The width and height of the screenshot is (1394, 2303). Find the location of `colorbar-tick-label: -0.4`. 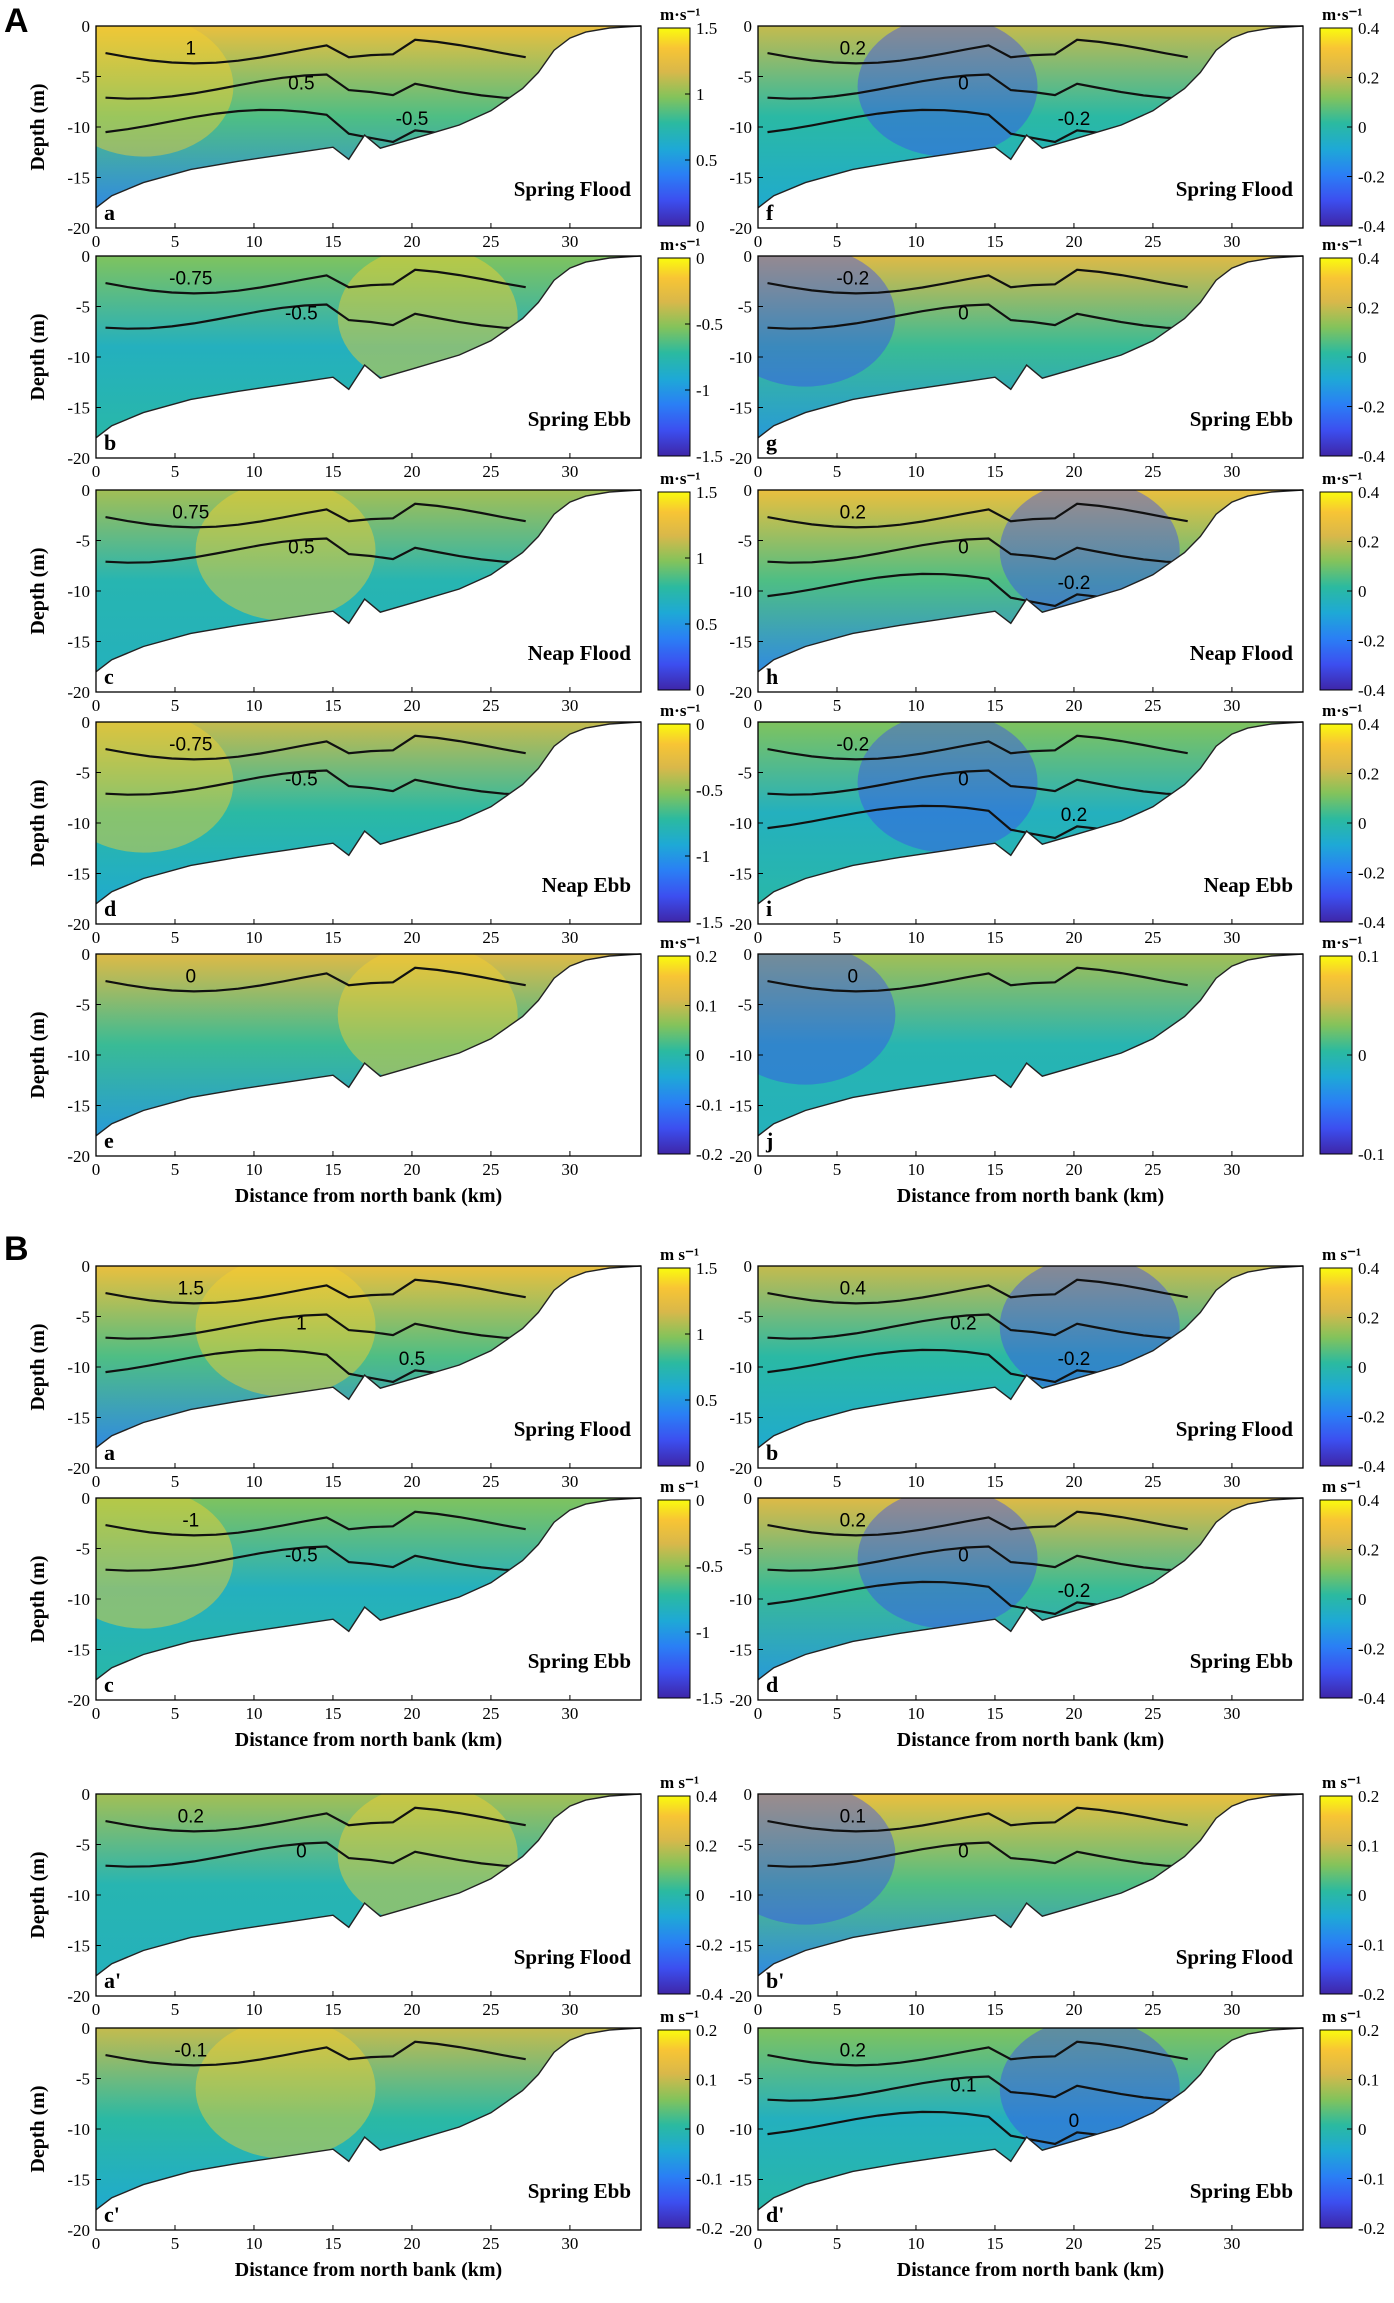

colorbar-tick-label: -0.4 is located at coordinates (1371, 922).